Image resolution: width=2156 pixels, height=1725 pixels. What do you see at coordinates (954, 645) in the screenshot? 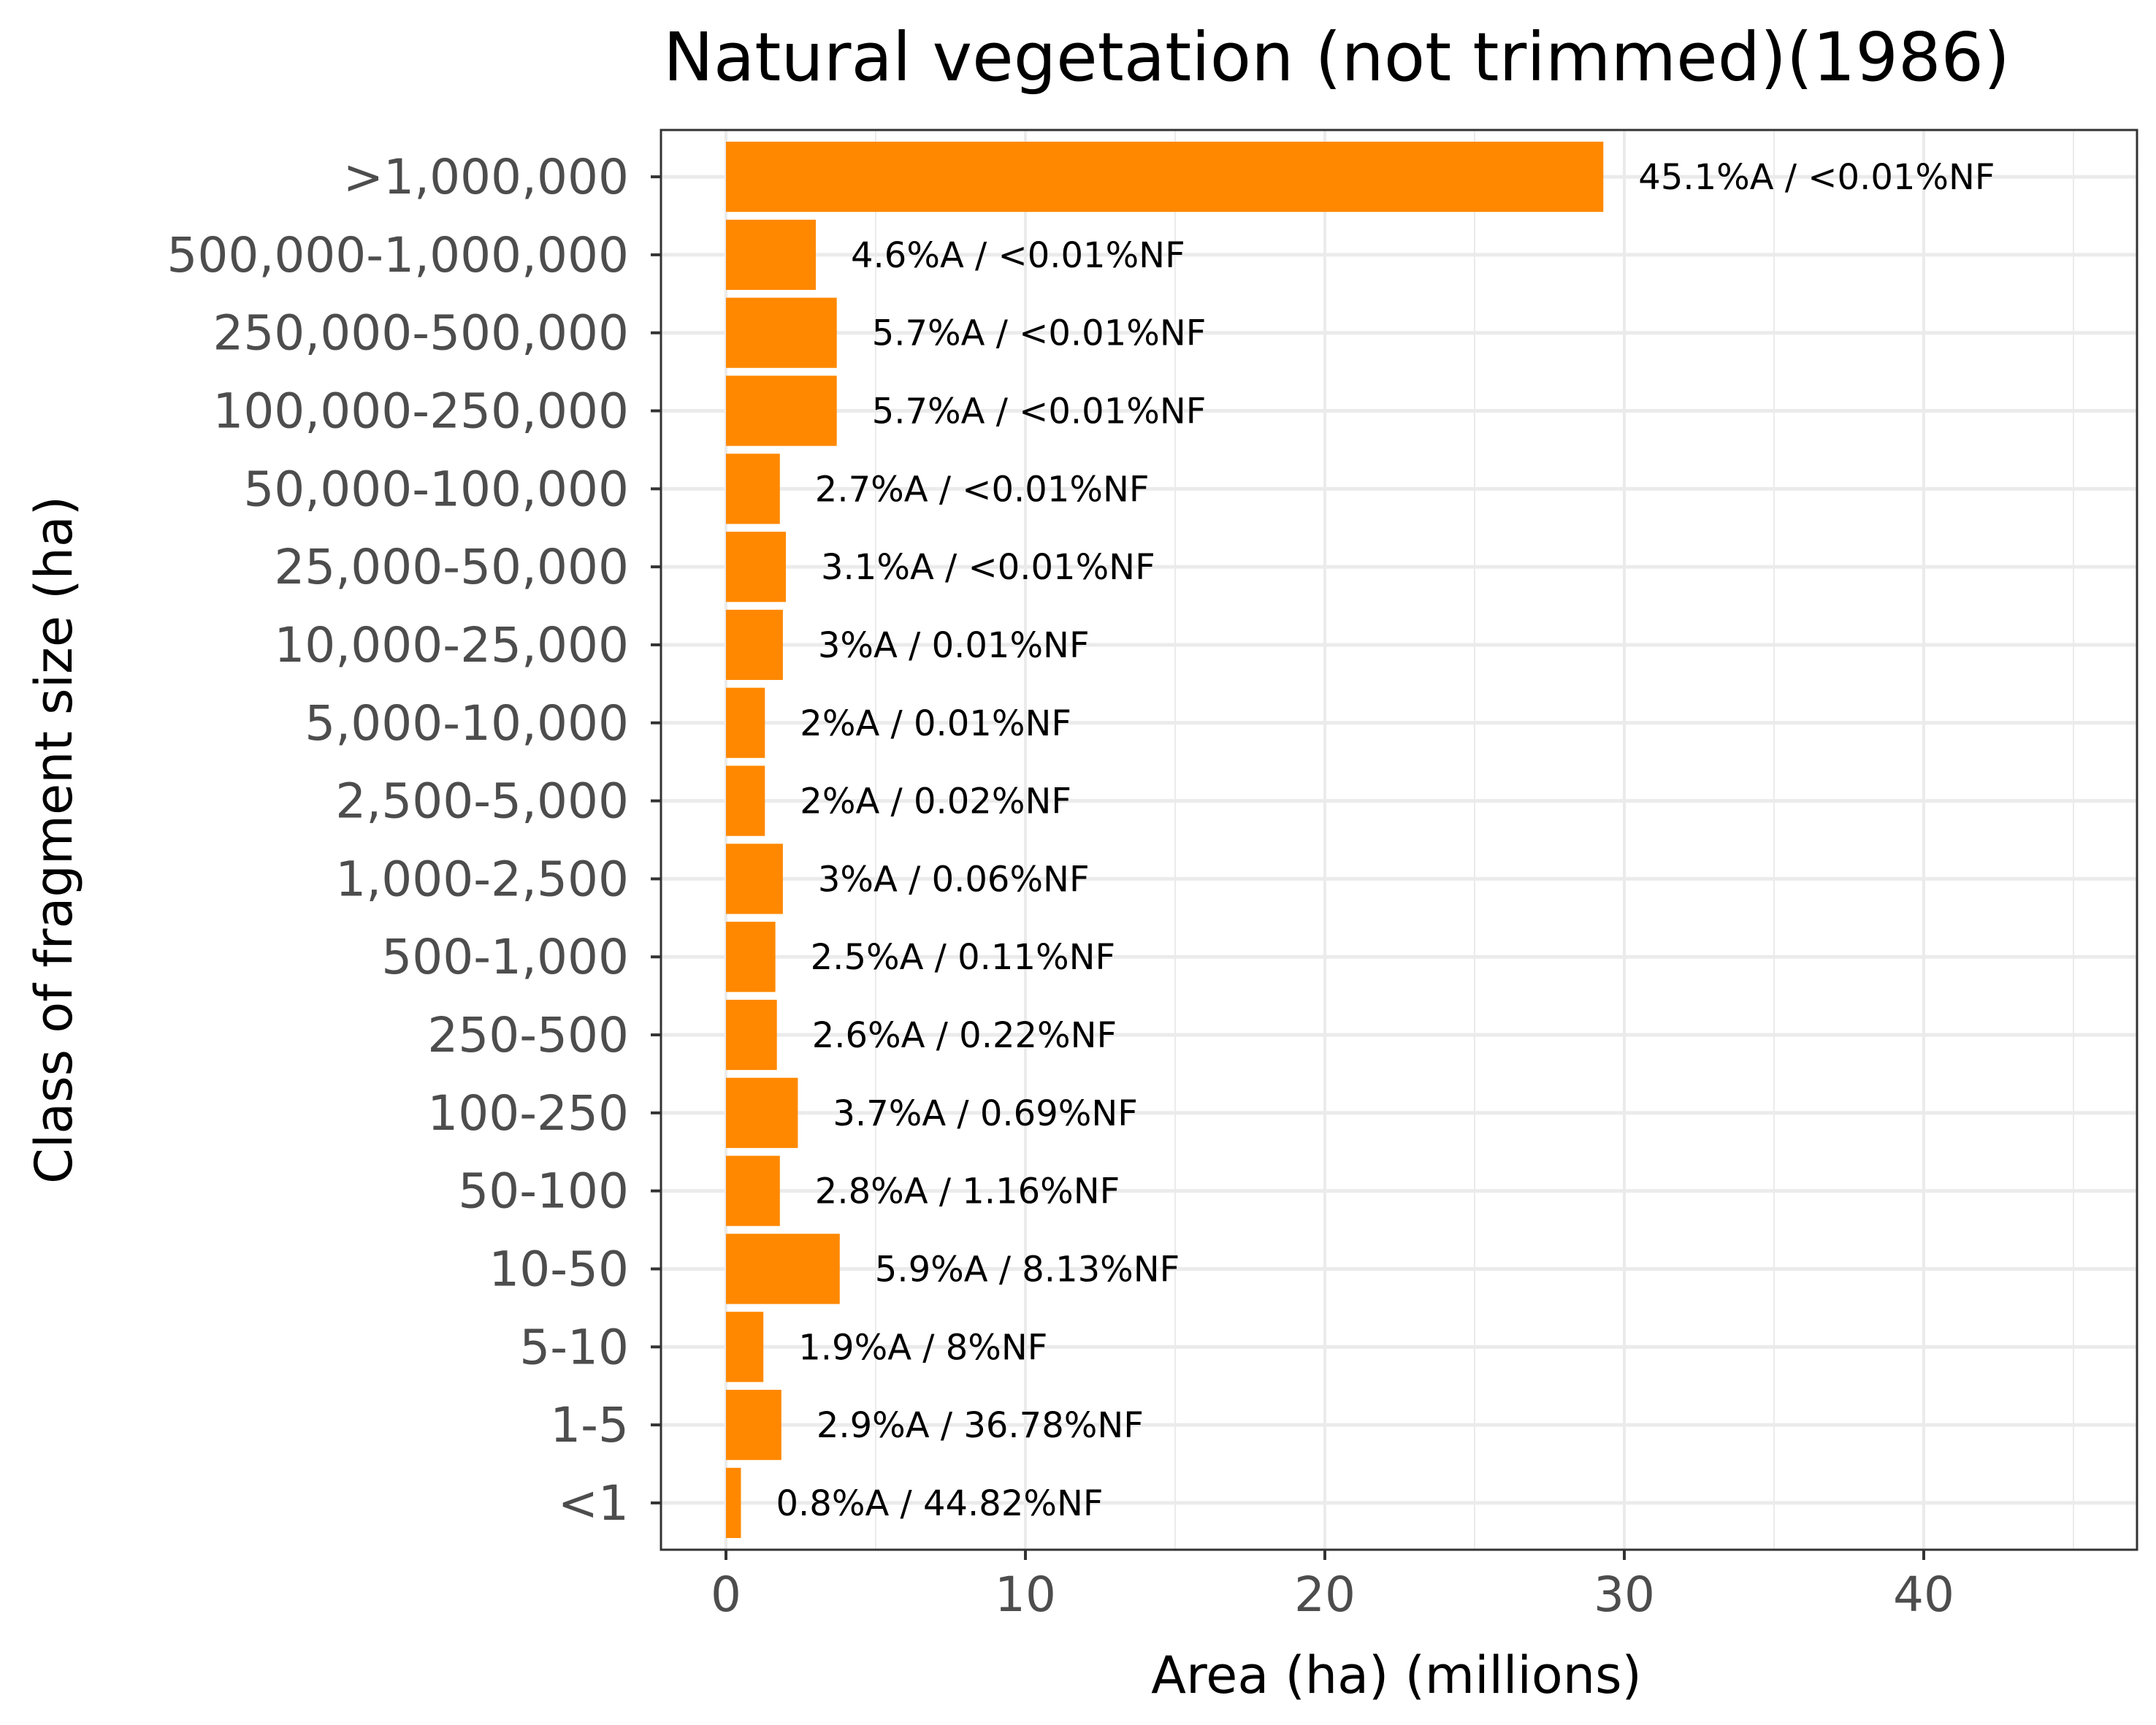
I see `bar-data-label: 3%A / 0.01%NF` at bounding box center [954, 645].